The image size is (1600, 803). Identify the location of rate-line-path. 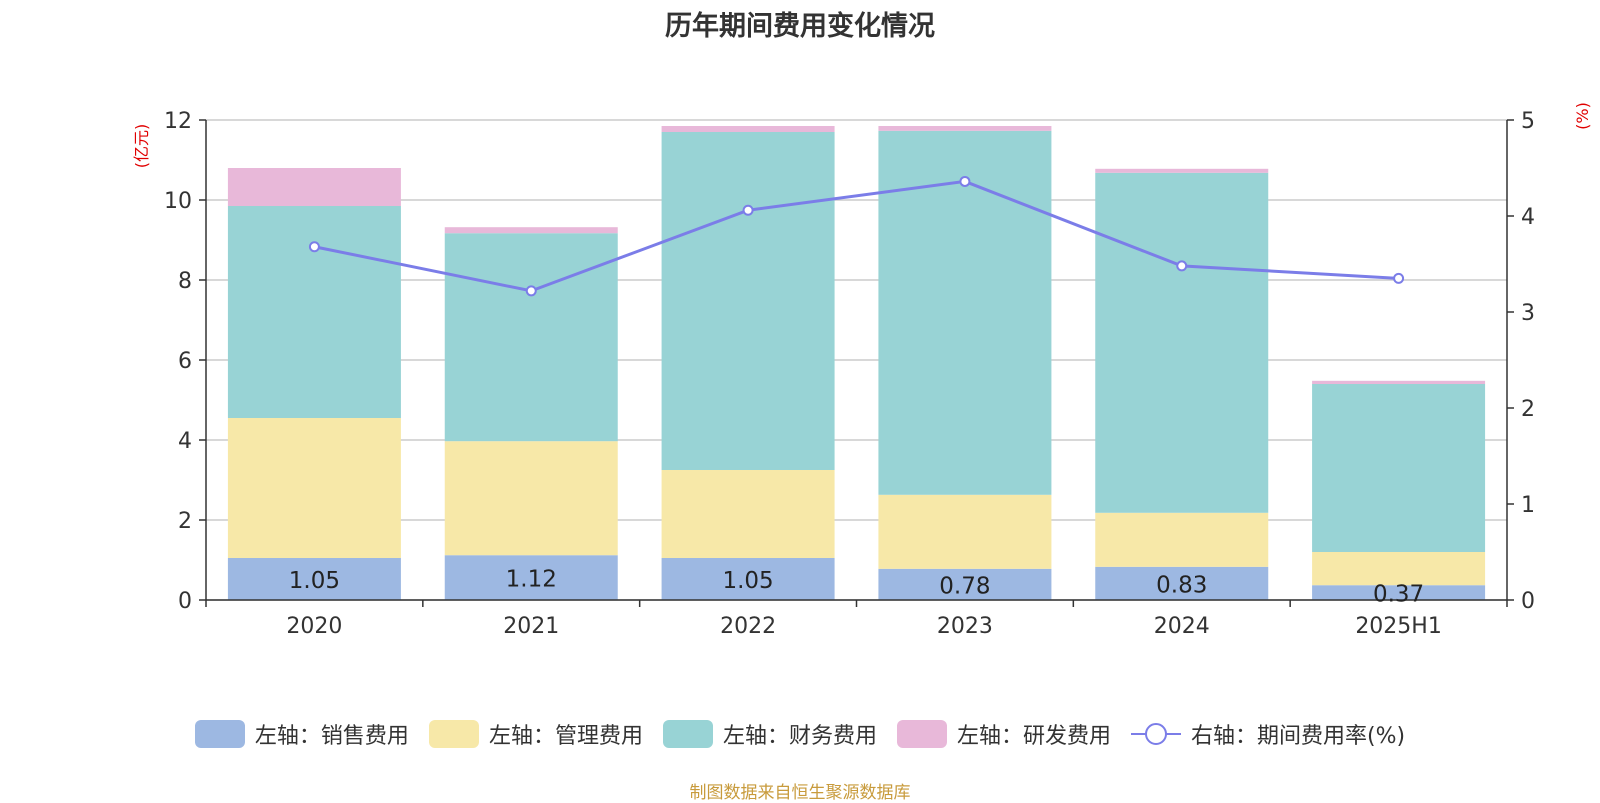
(856, 236).